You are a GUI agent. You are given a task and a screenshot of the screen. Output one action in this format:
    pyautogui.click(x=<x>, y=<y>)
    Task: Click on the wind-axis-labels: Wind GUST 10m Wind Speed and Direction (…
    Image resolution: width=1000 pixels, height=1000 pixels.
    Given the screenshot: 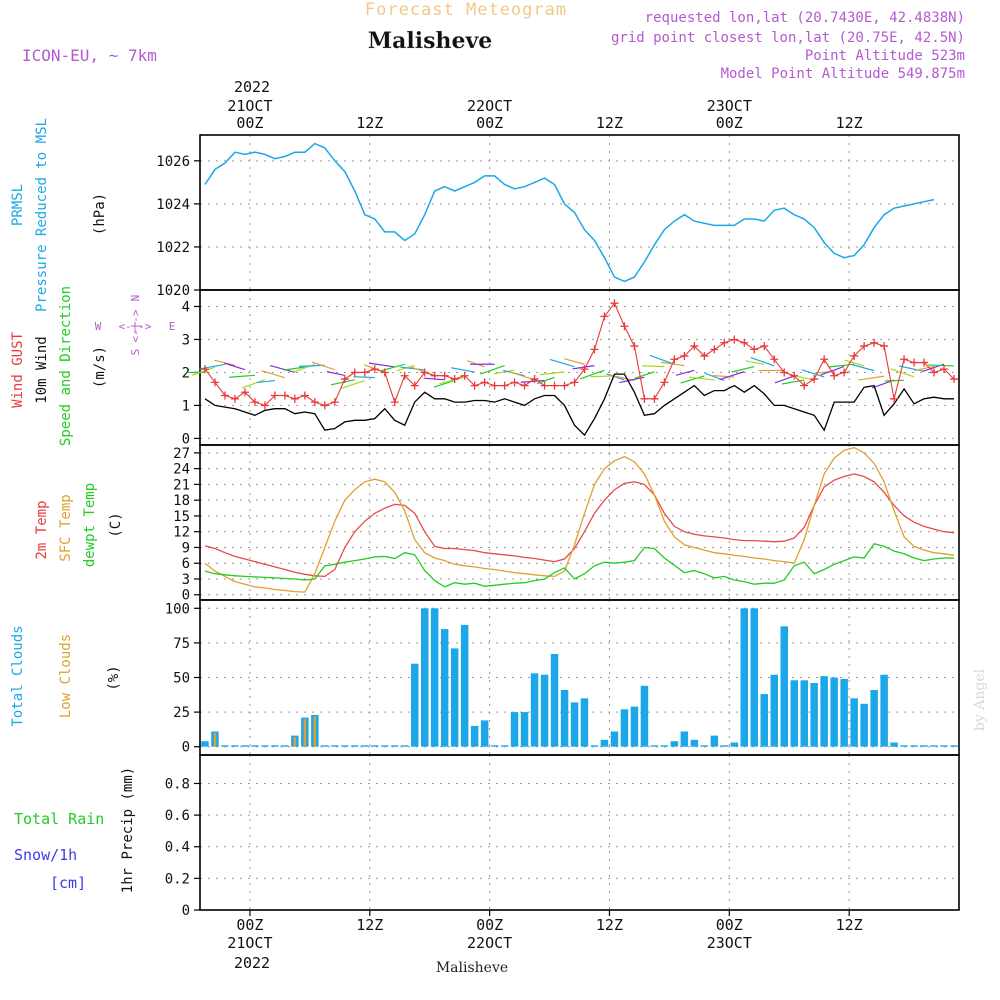 What is the action you would take?
    pyautogui.click(x=92, y=366)
    